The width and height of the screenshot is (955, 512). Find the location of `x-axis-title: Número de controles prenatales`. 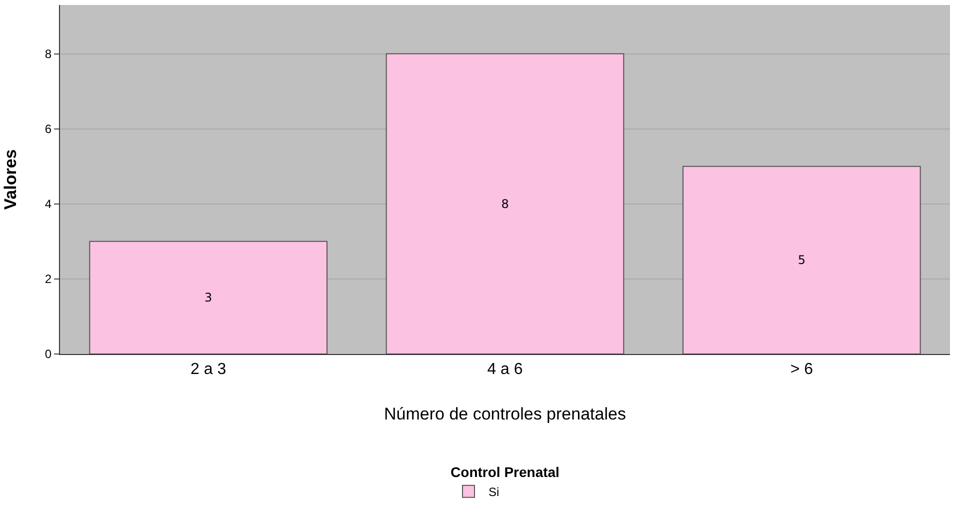

x-axis-title: Número de controles prenatales is located at coordinates (505, 414).